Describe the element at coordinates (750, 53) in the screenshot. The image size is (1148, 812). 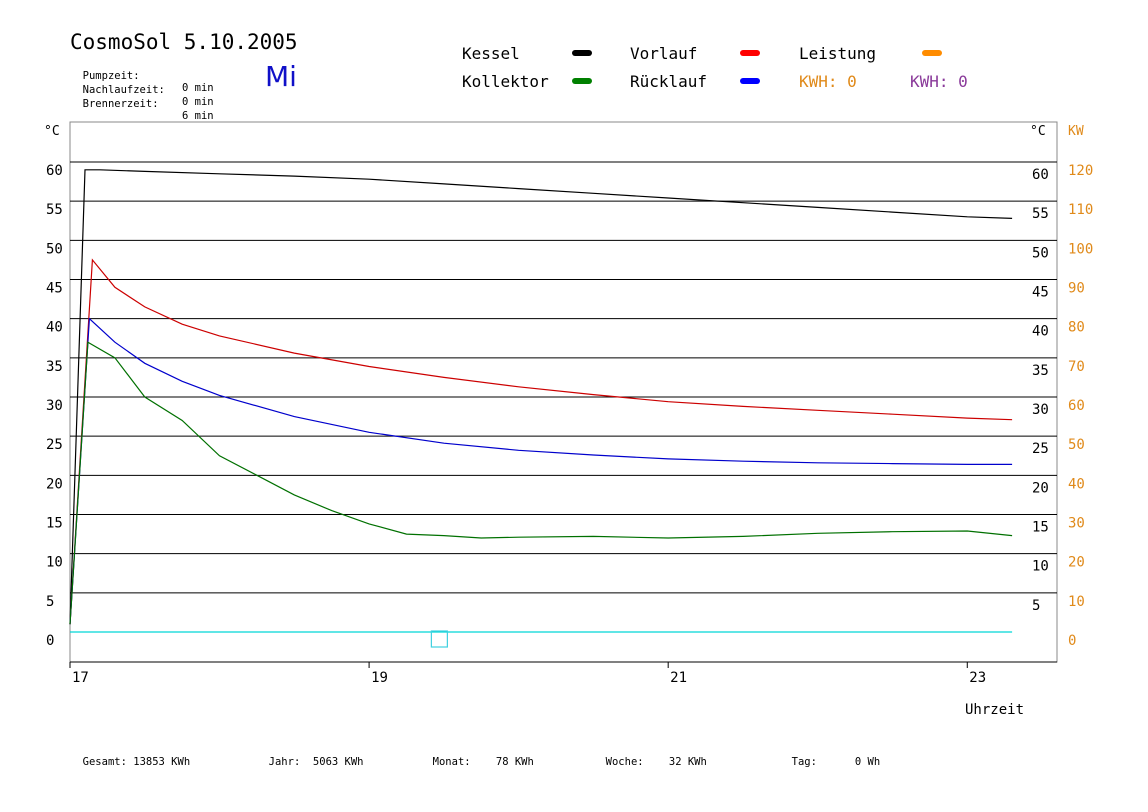
I see `legend-vorlauf-swatch` at that location.